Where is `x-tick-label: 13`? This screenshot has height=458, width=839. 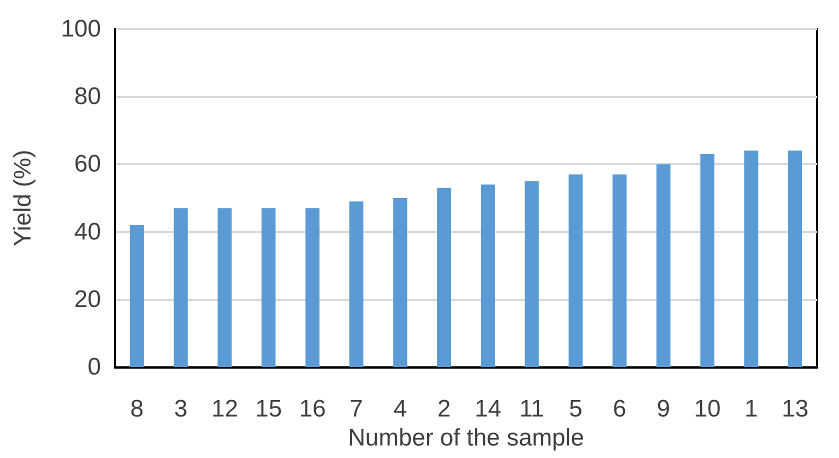 x-tick-label: 13 is located at coordinates (795, 409).